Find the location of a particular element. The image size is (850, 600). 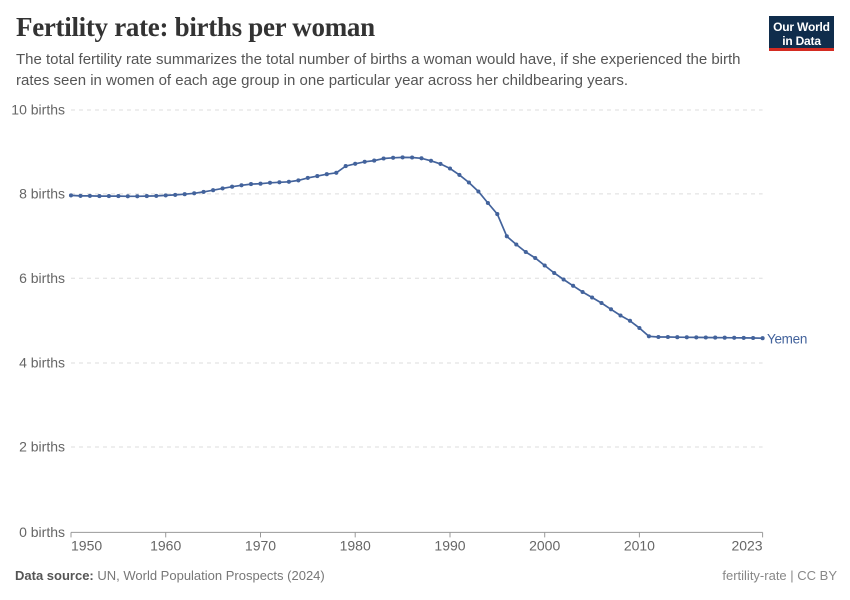

svg-text: Yemen is located at coordinates (787, 339).